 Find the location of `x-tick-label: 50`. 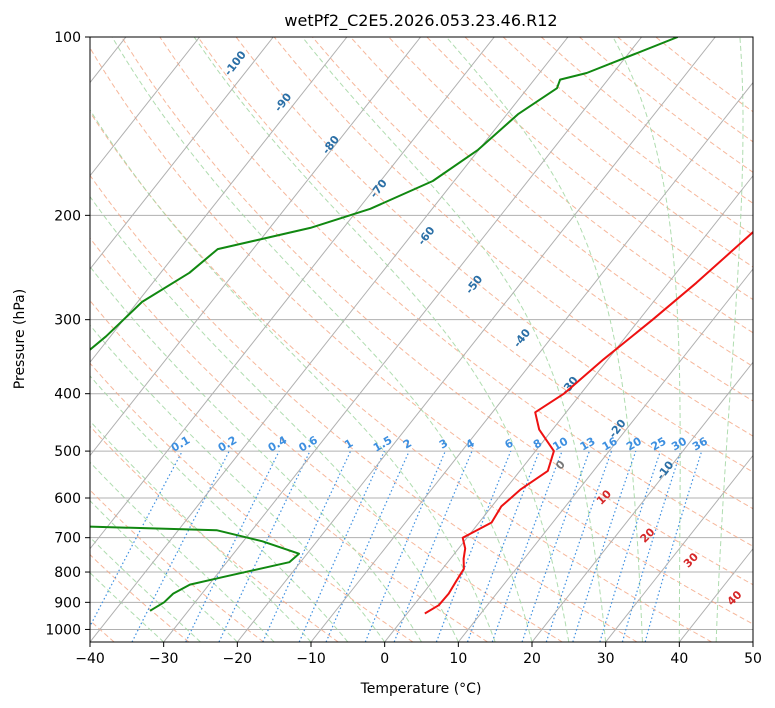

x-tick-label: 50 is located at coordinates (753, 659).